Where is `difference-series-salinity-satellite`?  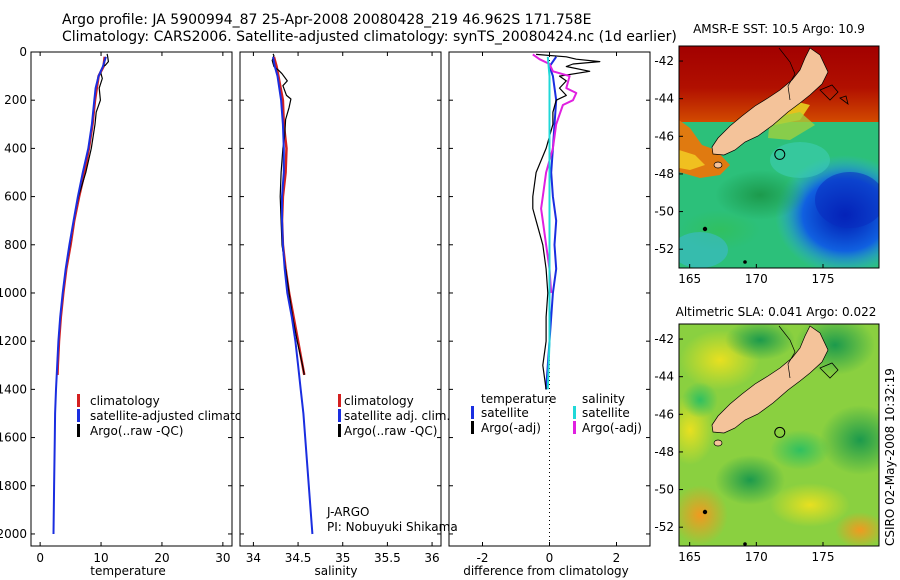 difference-series-salinity-satellite is located at coordinates (548, 223).